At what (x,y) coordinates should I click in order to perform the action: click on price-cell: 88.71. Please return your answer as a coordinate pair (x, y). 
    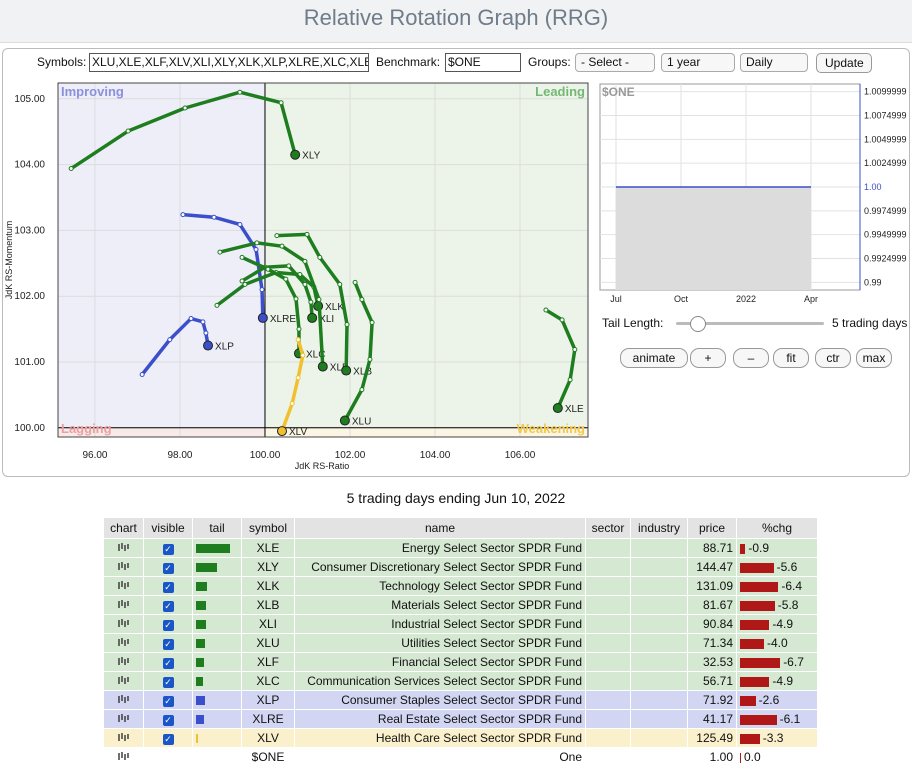
    Looking at the image, I should click on (712, 548).